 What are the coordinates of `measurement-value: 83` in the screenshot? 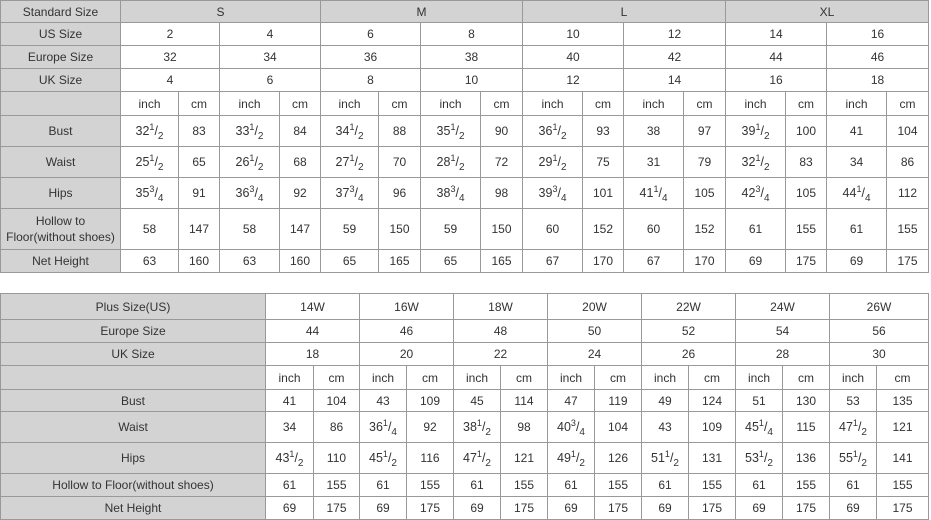 It's located at (806, 162).